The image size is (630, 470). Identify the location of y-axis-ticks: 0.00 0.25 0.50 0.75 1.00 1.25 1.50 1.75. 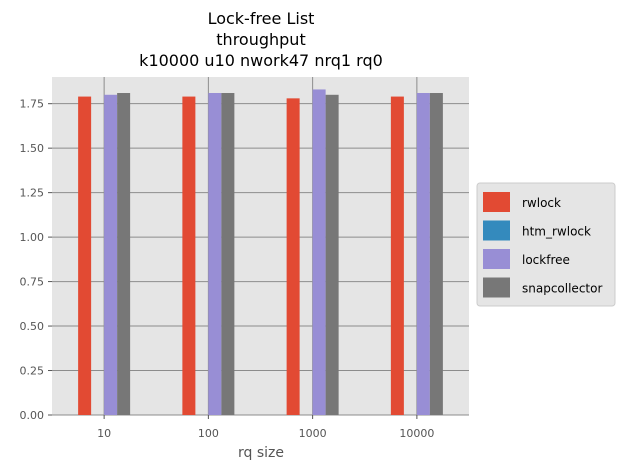
(36, 260).